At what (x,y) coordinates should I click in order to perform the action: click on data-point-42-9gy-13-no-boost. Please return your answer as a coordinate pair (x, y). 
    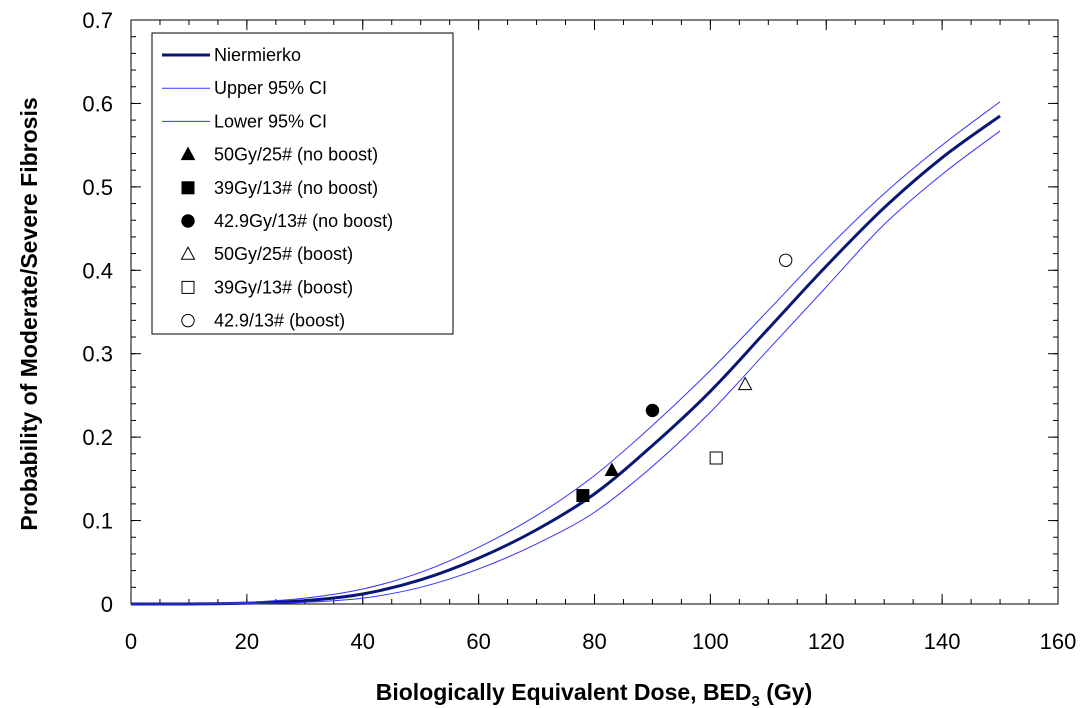
    Looking at the image, I should click on (652, 410).